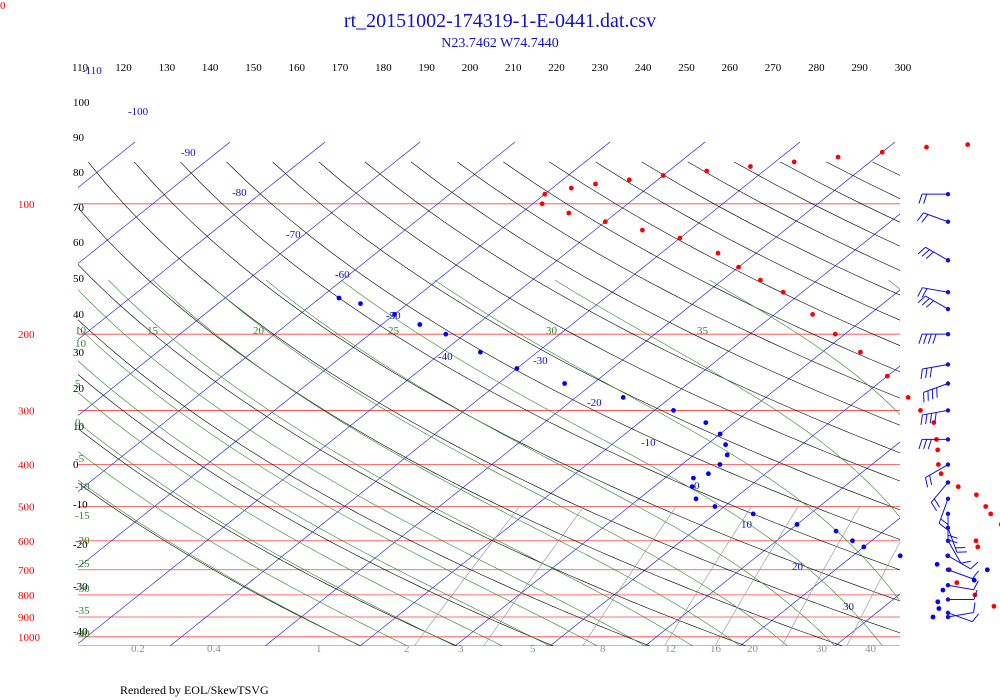  I want to click on dry-adiabat-label: -10, so click(80, 505).